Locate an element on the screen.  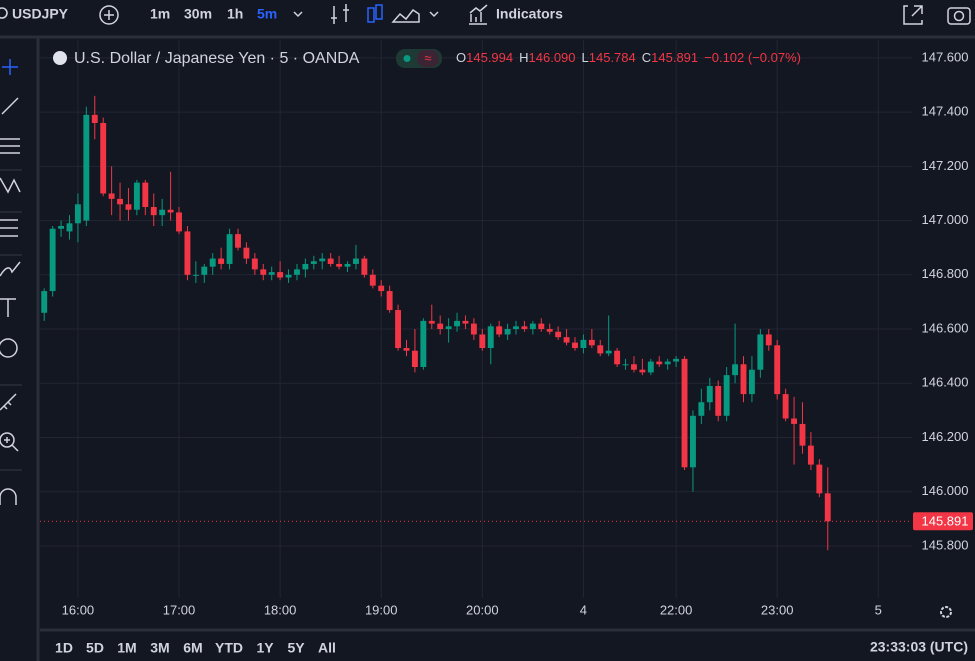
tool-separator is located at coordinates (11, 320).